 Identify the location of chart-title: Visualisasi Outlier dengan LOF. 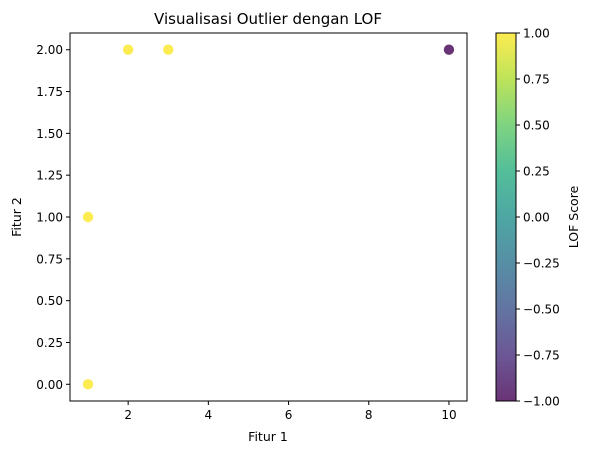
(268, 19).